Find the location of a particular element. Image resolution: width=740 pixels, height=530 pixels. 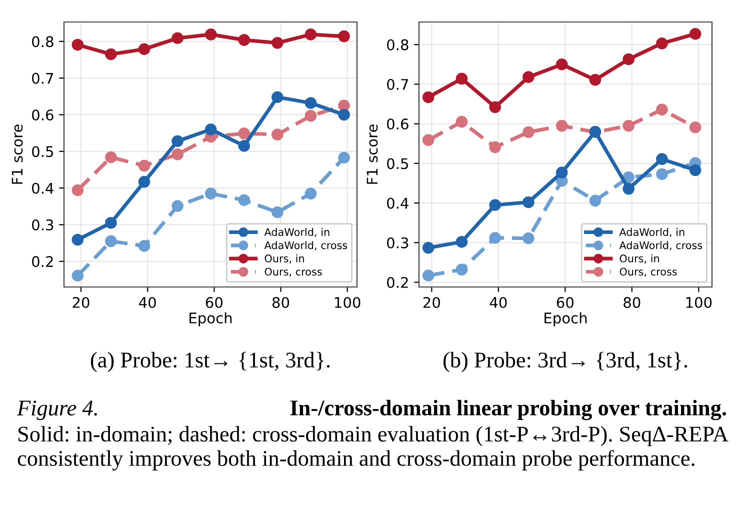

y-tick-label: 0.8 is located at coordinates (397, 44).